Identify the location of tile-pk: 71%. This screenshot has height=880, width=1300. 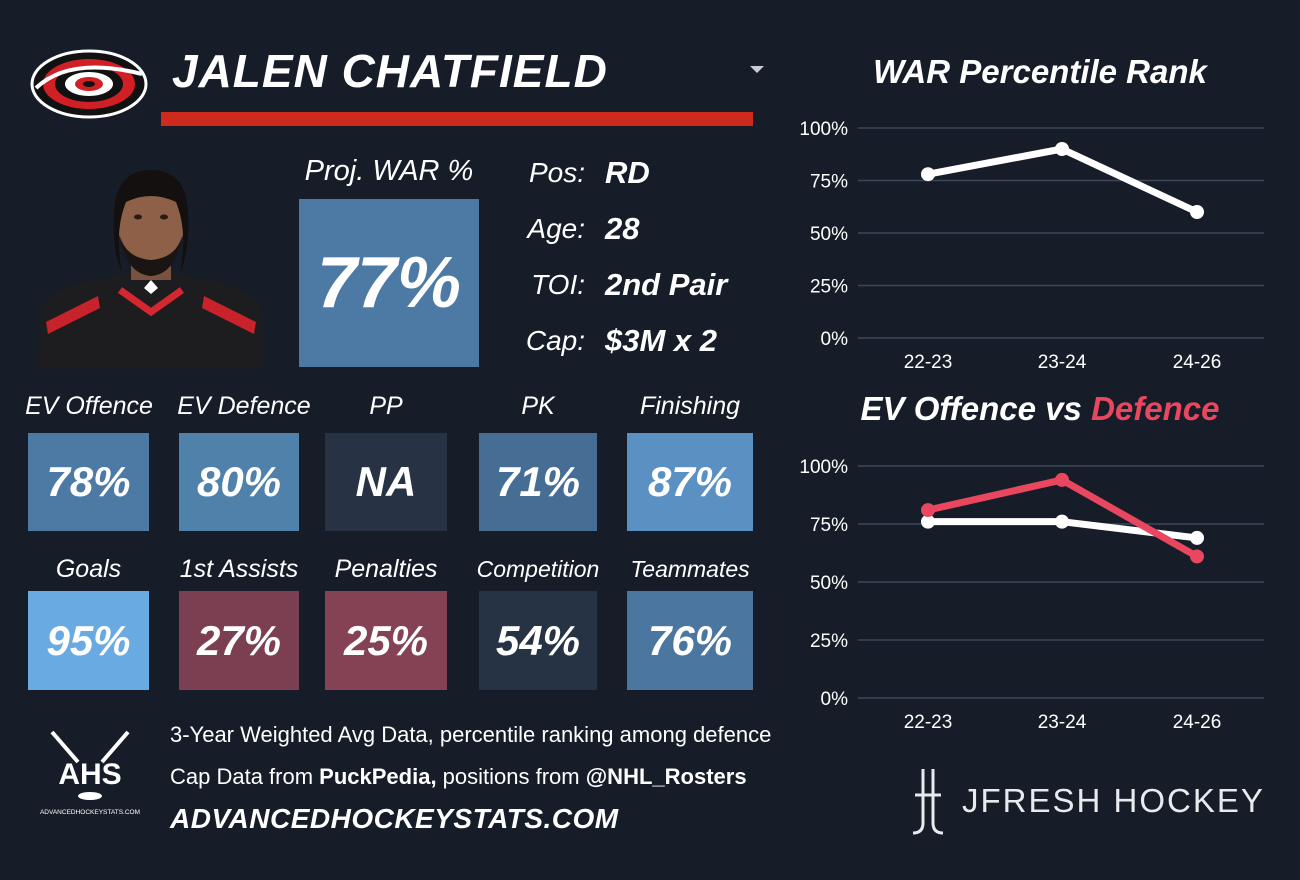
(538, 482).